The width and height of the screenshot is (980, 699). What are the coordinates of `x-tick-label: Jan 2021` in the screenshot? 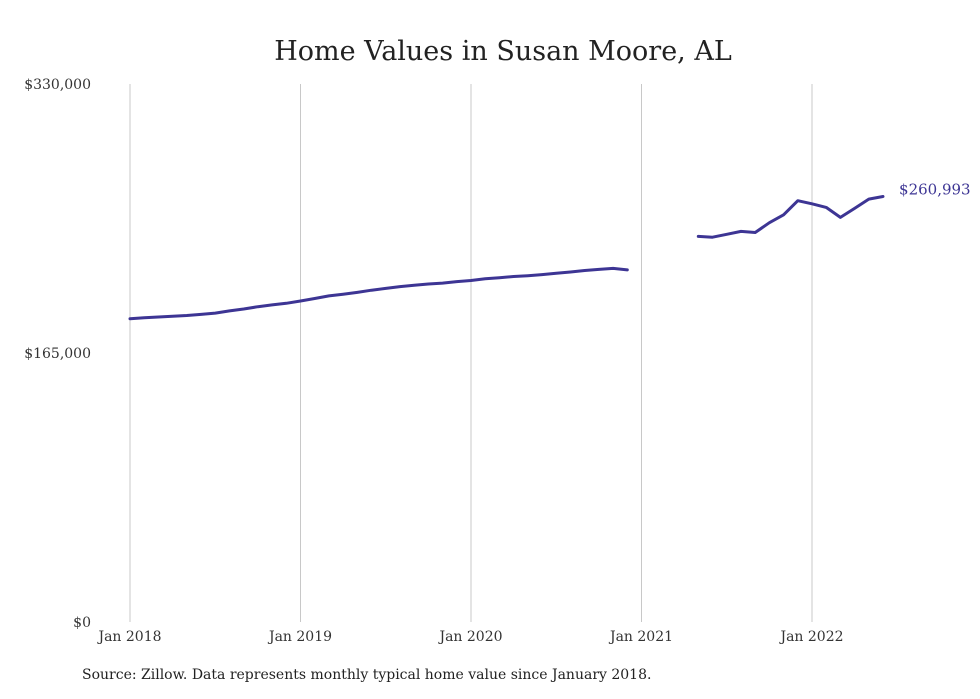 It's located at (640, 637).